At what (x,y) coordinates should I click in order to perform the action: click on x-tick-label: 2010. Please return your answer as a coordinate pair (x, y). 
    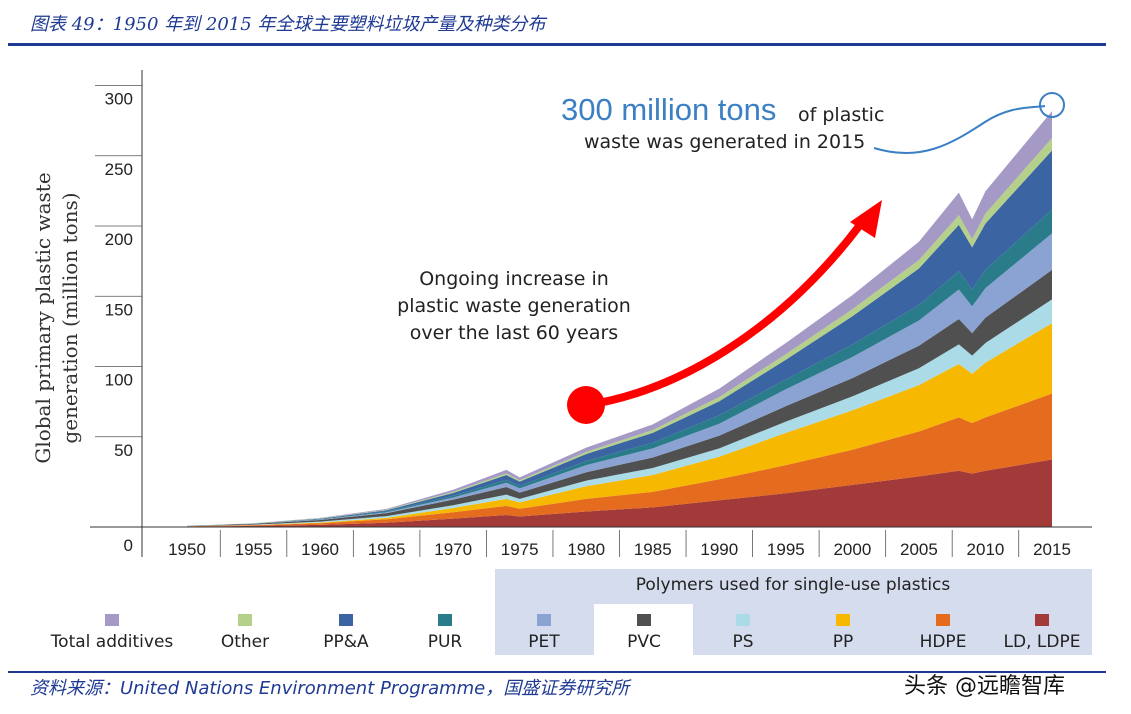
    Looking at the image, I should click on (986, 549).